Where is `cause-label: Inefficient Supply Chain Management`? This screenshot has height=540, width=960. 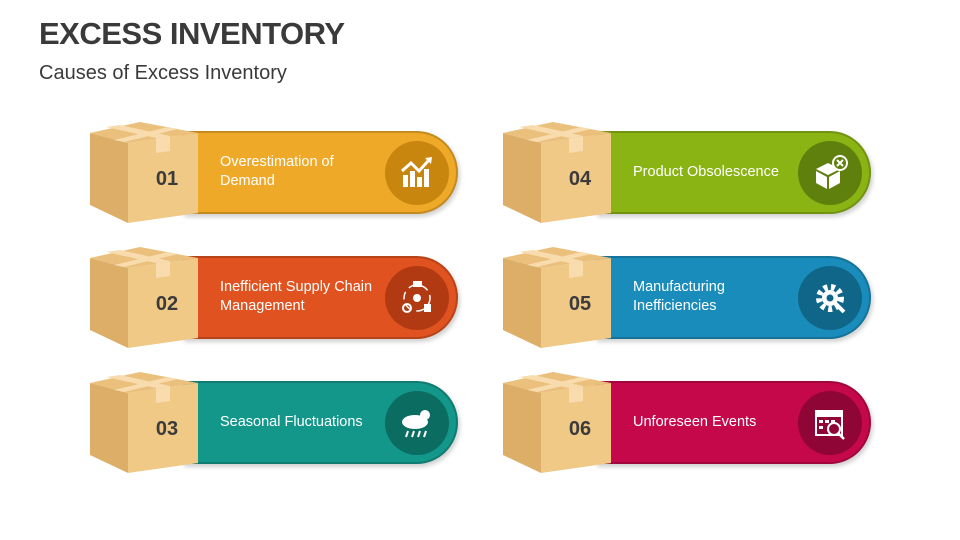 cause-label: Inefficient Supply Chain Management is located at coordinates (296, 296).